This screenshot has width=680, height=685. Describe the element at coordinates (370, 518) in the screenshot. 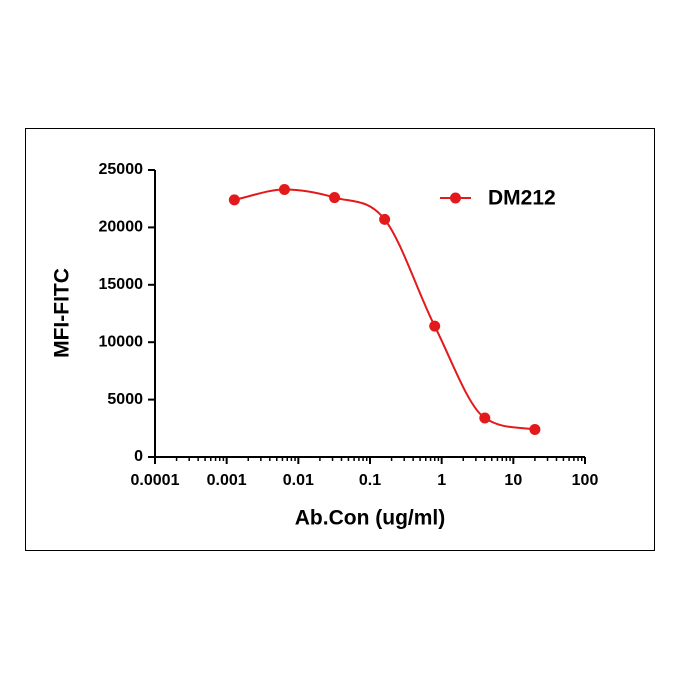

I see `x-axis-title: Ab.Con (ug/ml)` at that location.